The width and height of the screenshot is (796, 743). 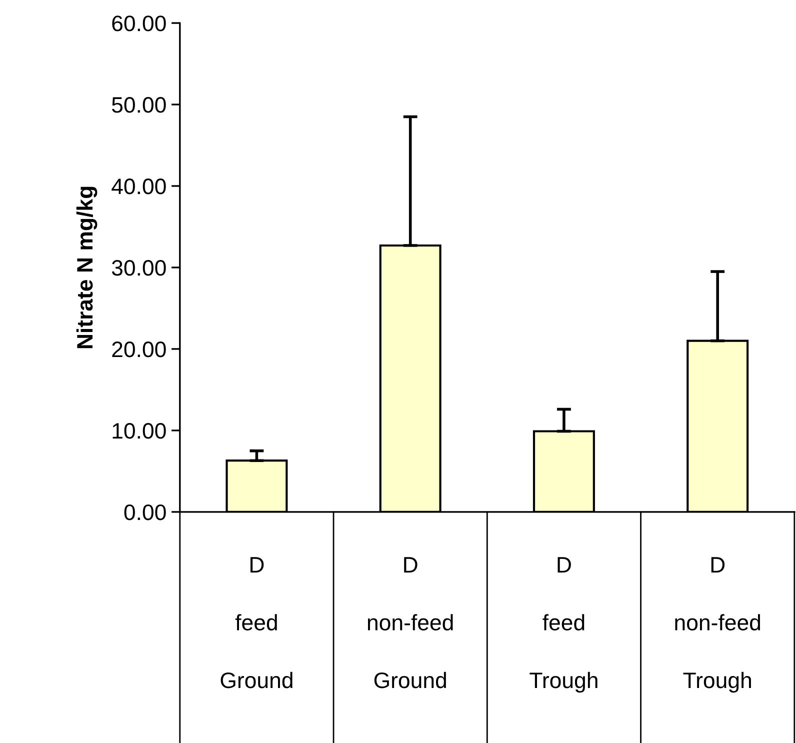 I want to click on y-tick-label: 60.00, so click(x=139, y=24).